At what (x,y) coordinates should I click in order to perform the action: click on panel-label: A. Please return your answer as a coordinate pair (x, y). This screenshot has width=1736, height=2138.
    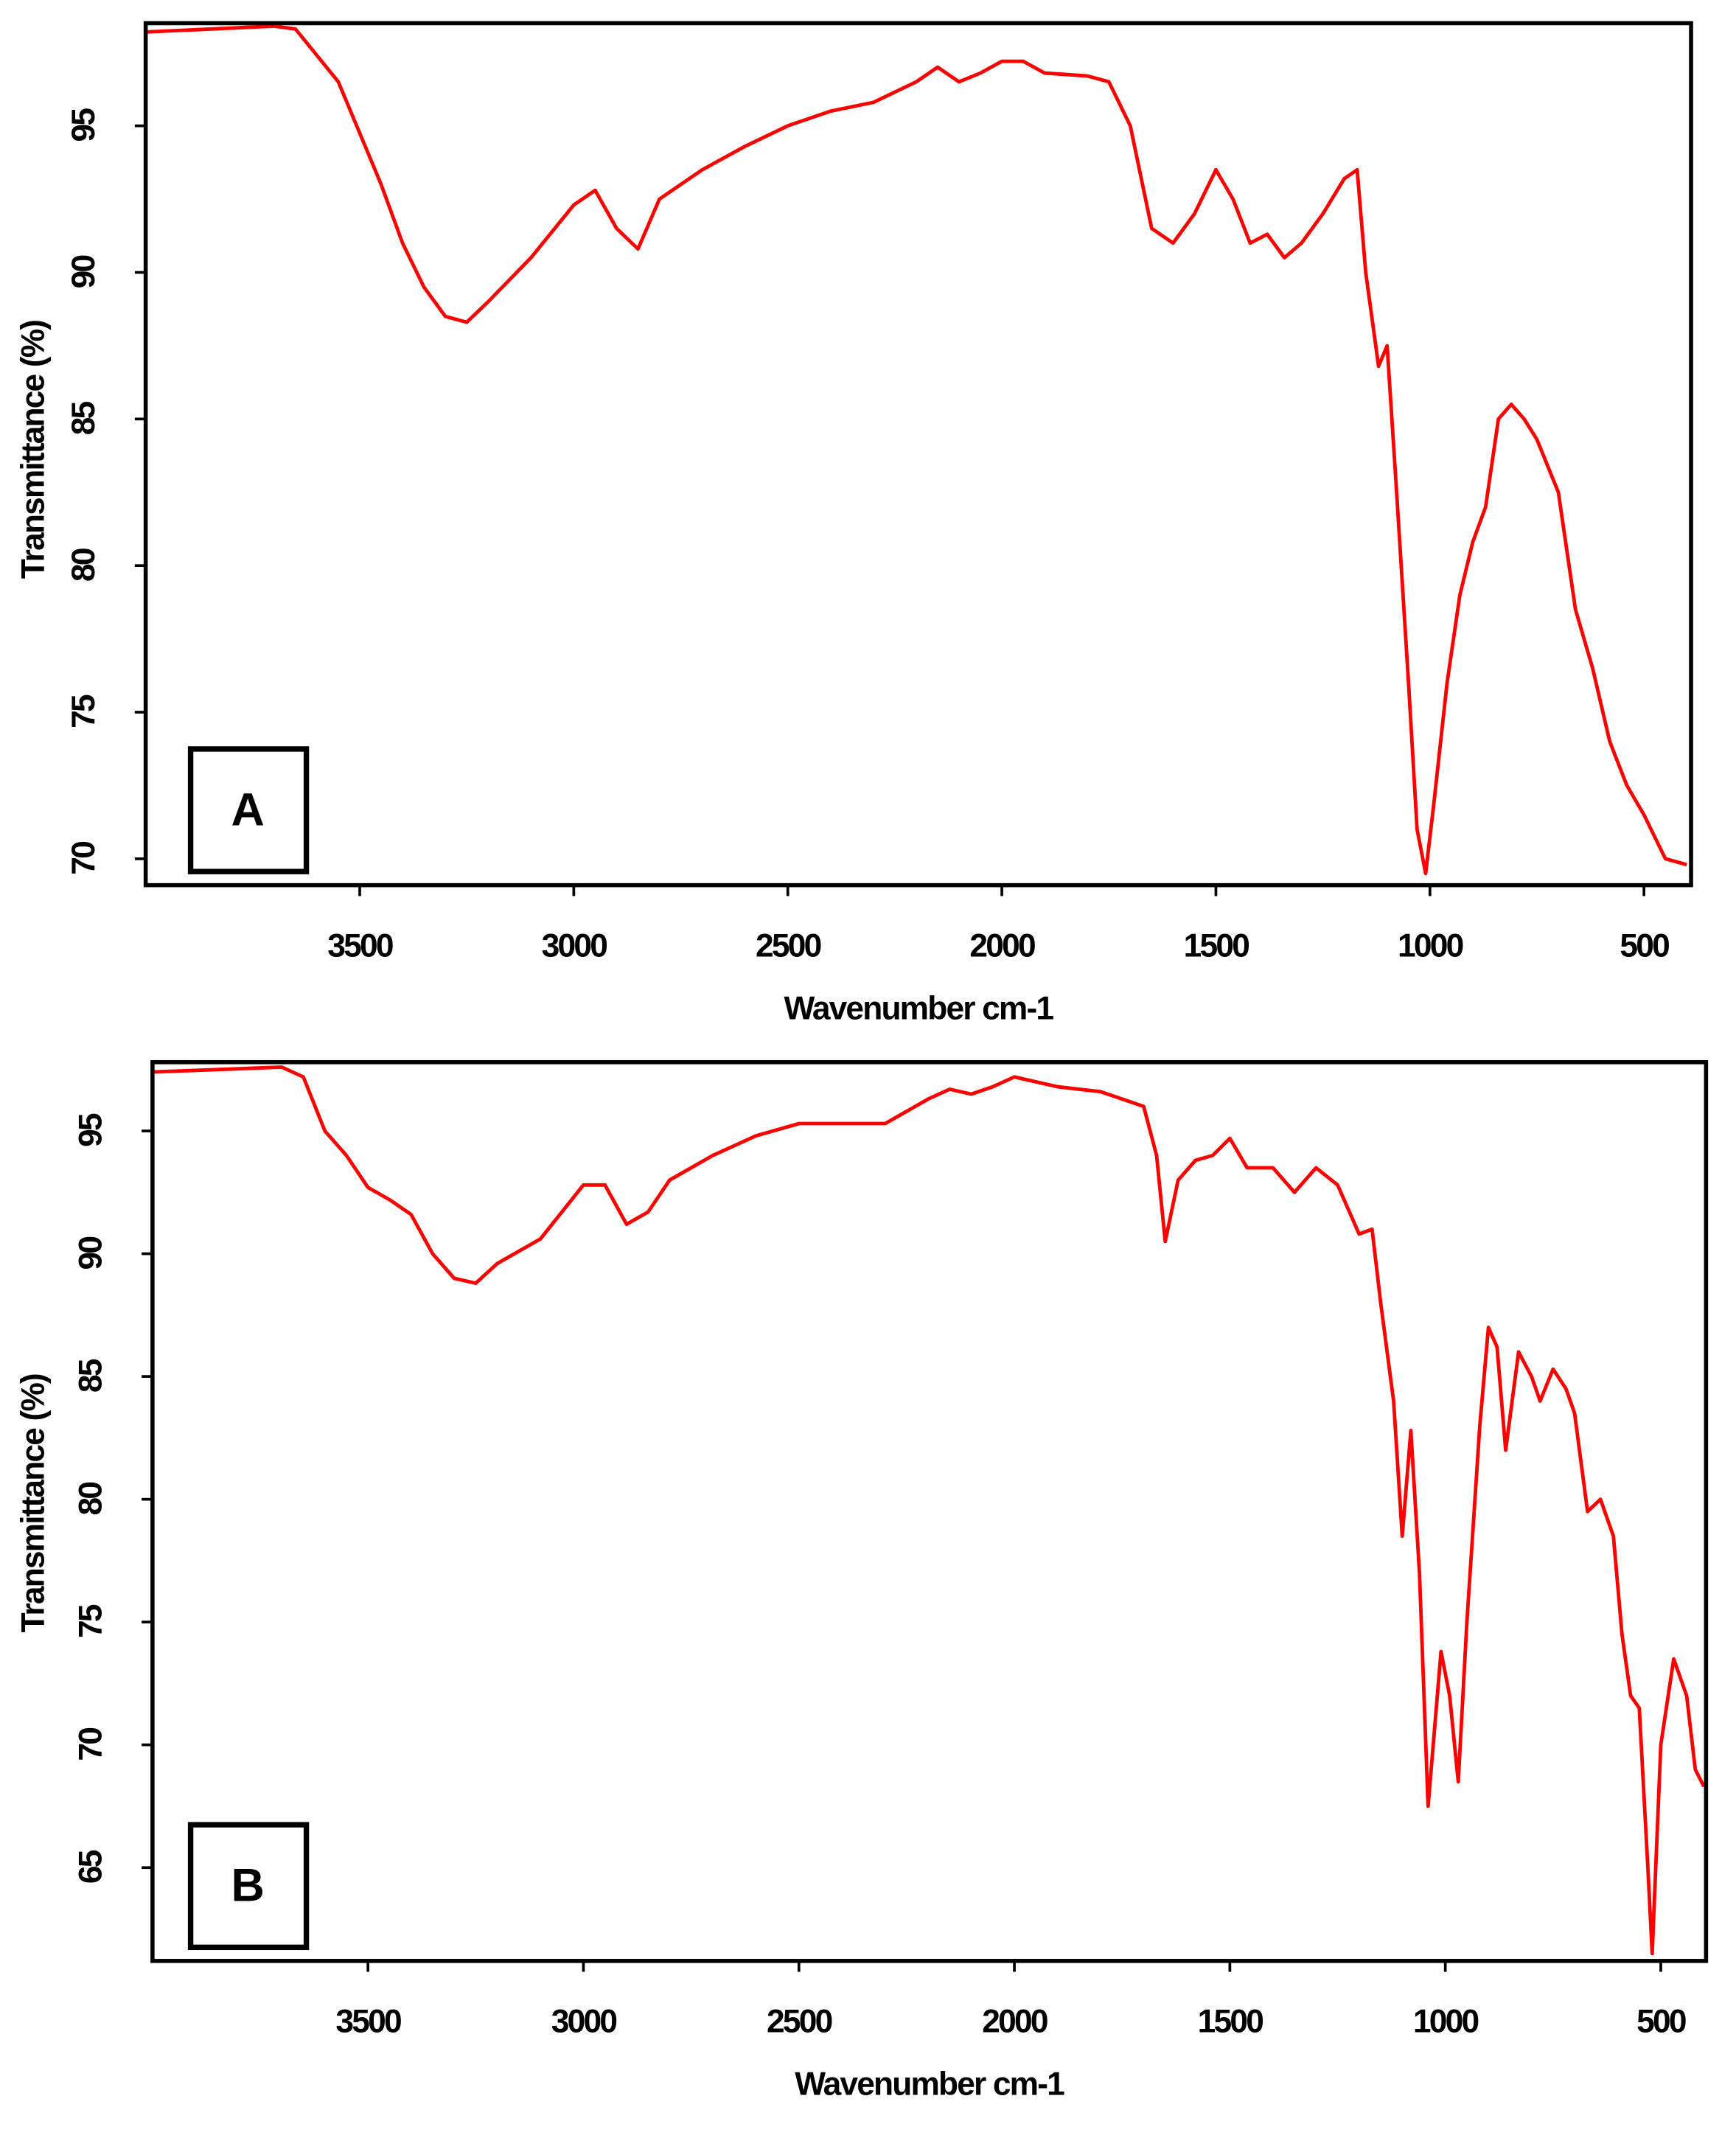
    Looking at the image, I should click on (247, 809).